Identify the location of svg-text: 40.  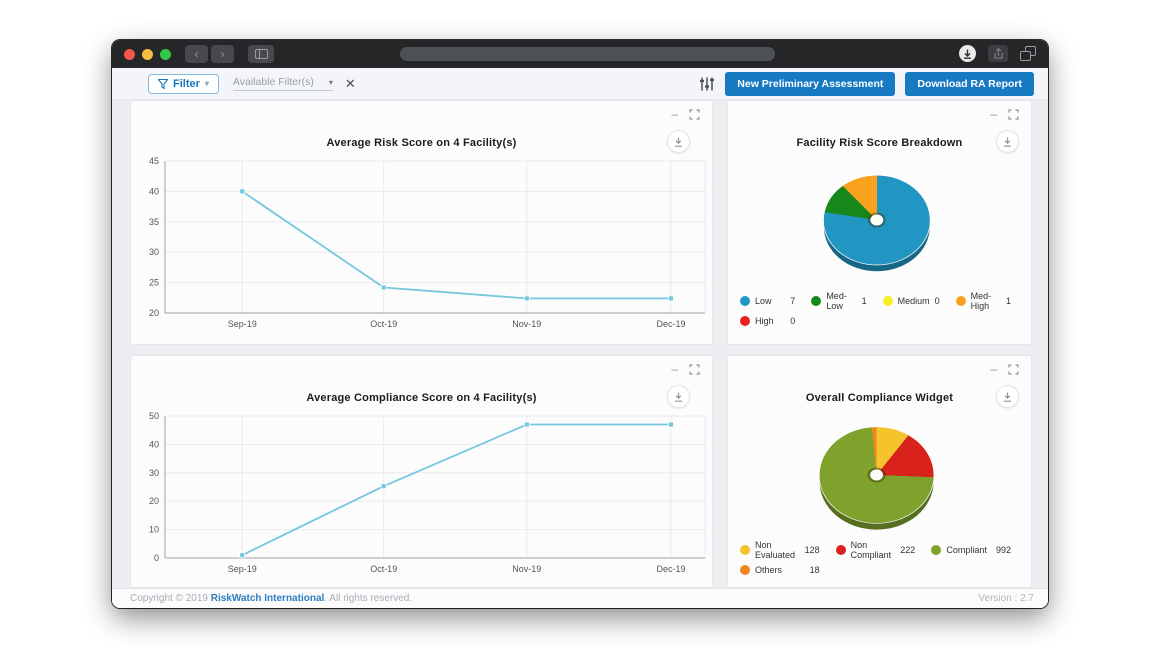
(154, 191).